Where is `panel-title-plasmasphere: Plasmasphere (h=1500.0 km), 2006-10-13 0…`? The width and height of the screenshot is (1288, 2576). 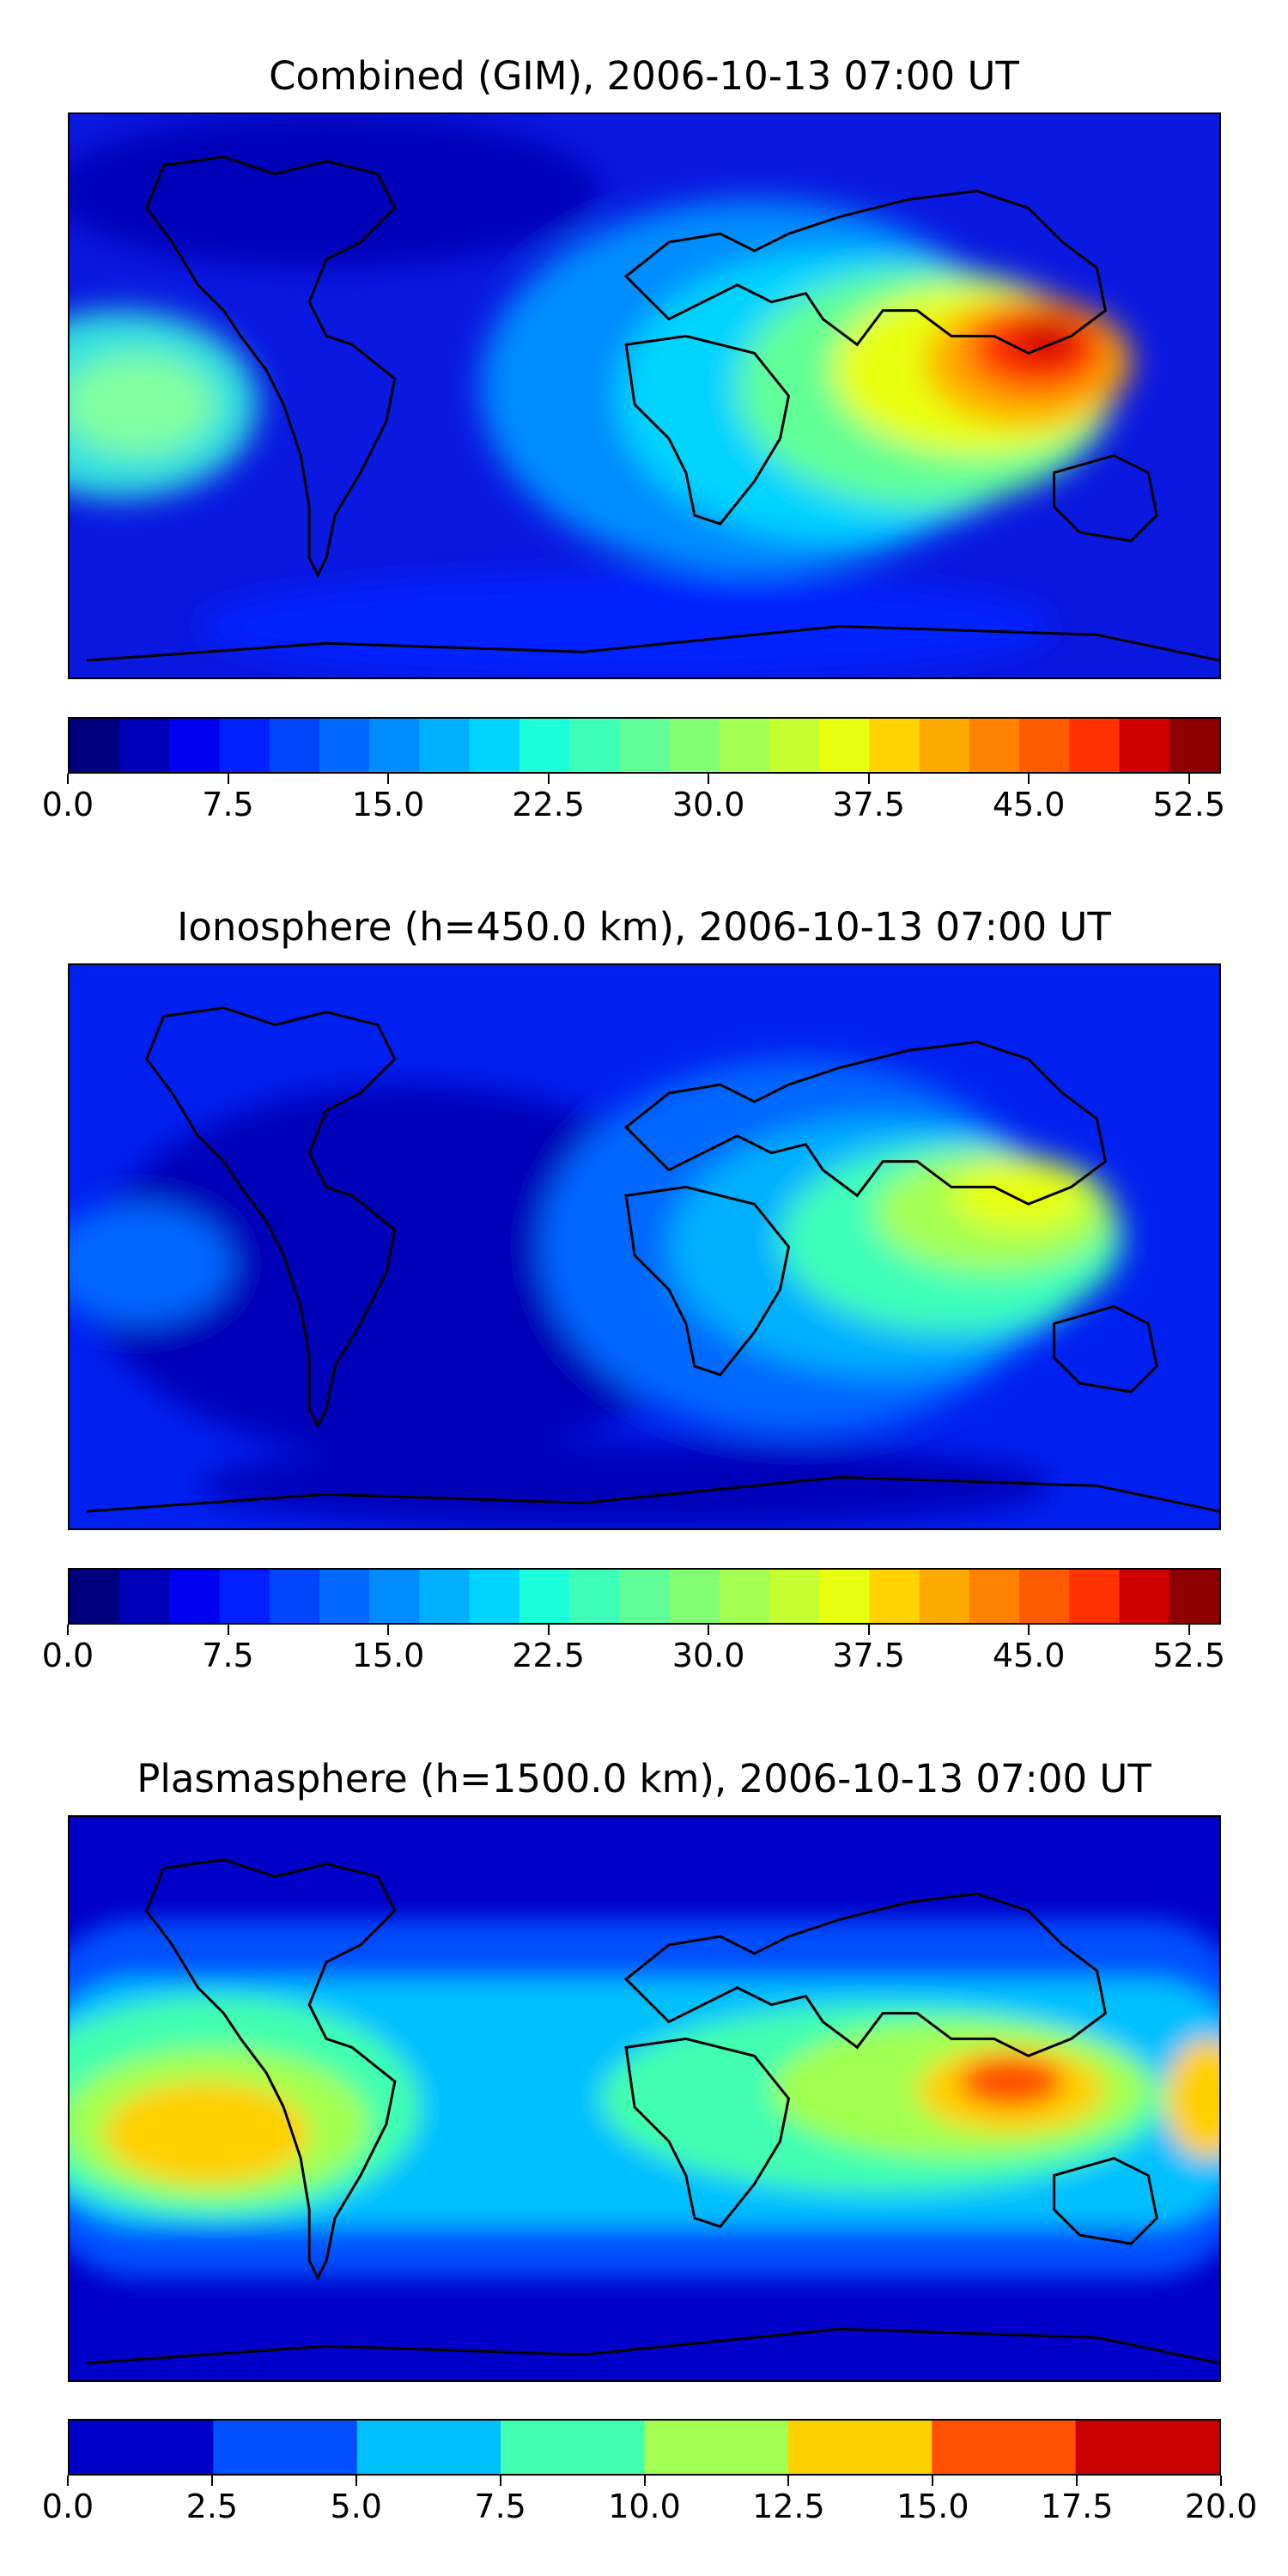 panel-title-plasmasphere: Plasmasphere (h=1500.0 km), 2006-10-13 0… is located at coordinates (644, 1778).